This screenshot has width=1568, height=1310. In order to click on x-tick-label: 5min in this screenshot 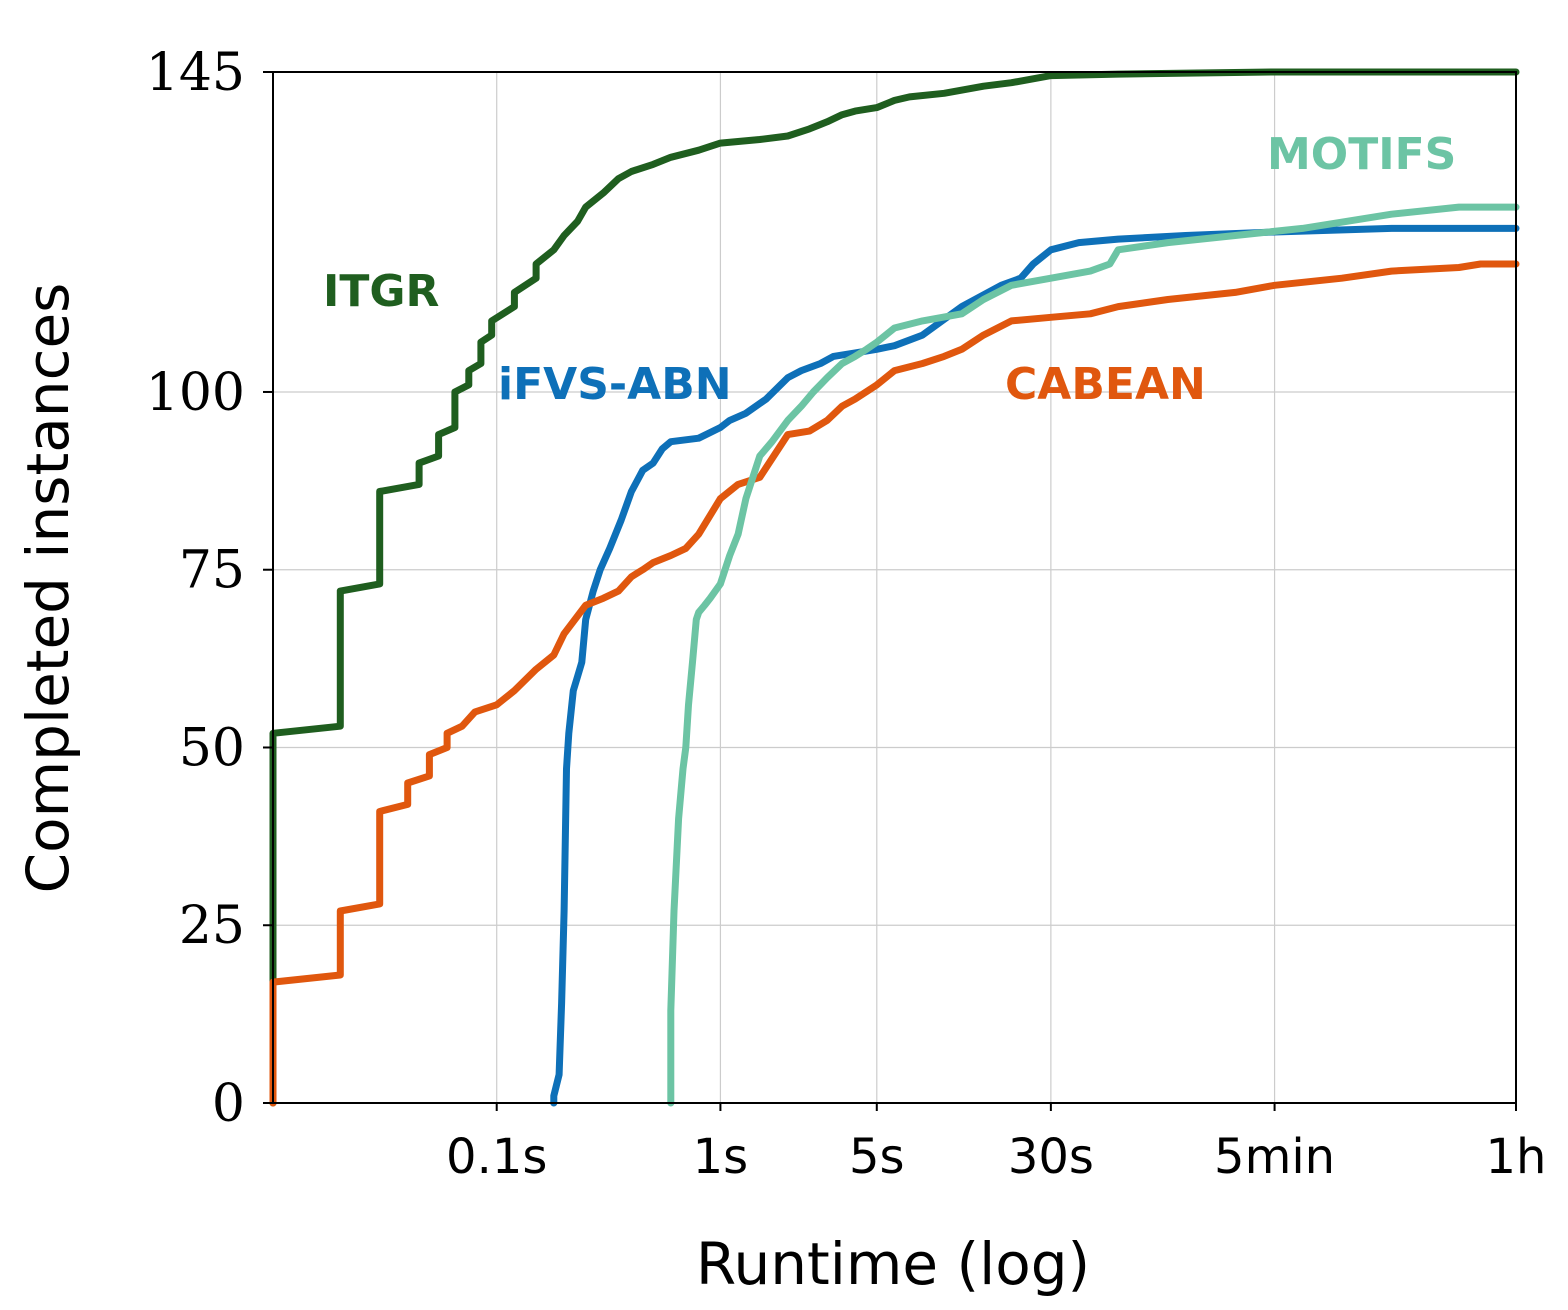, I will do `click(1274, 1157)`.